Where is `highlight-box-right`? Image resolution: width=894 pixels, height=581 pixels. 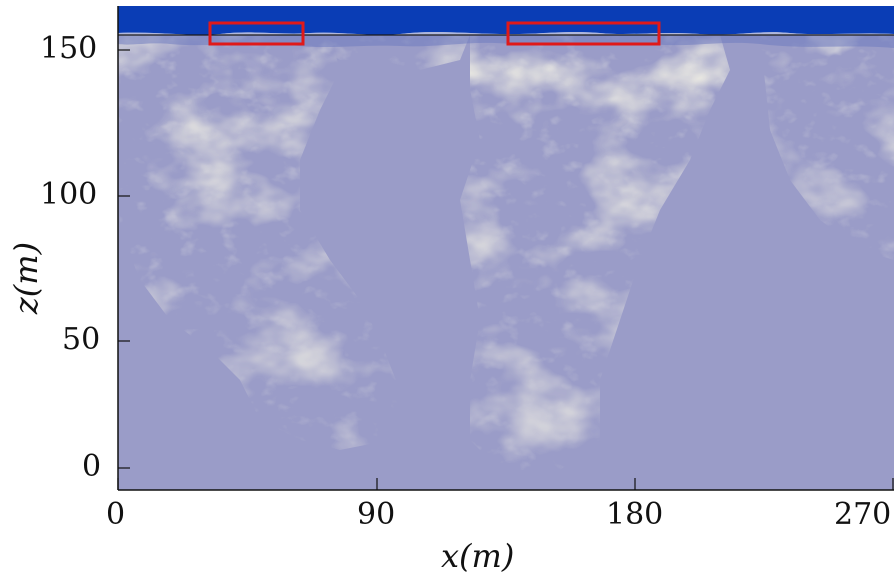 highlight-box-right is located at coordinates (583, 33).